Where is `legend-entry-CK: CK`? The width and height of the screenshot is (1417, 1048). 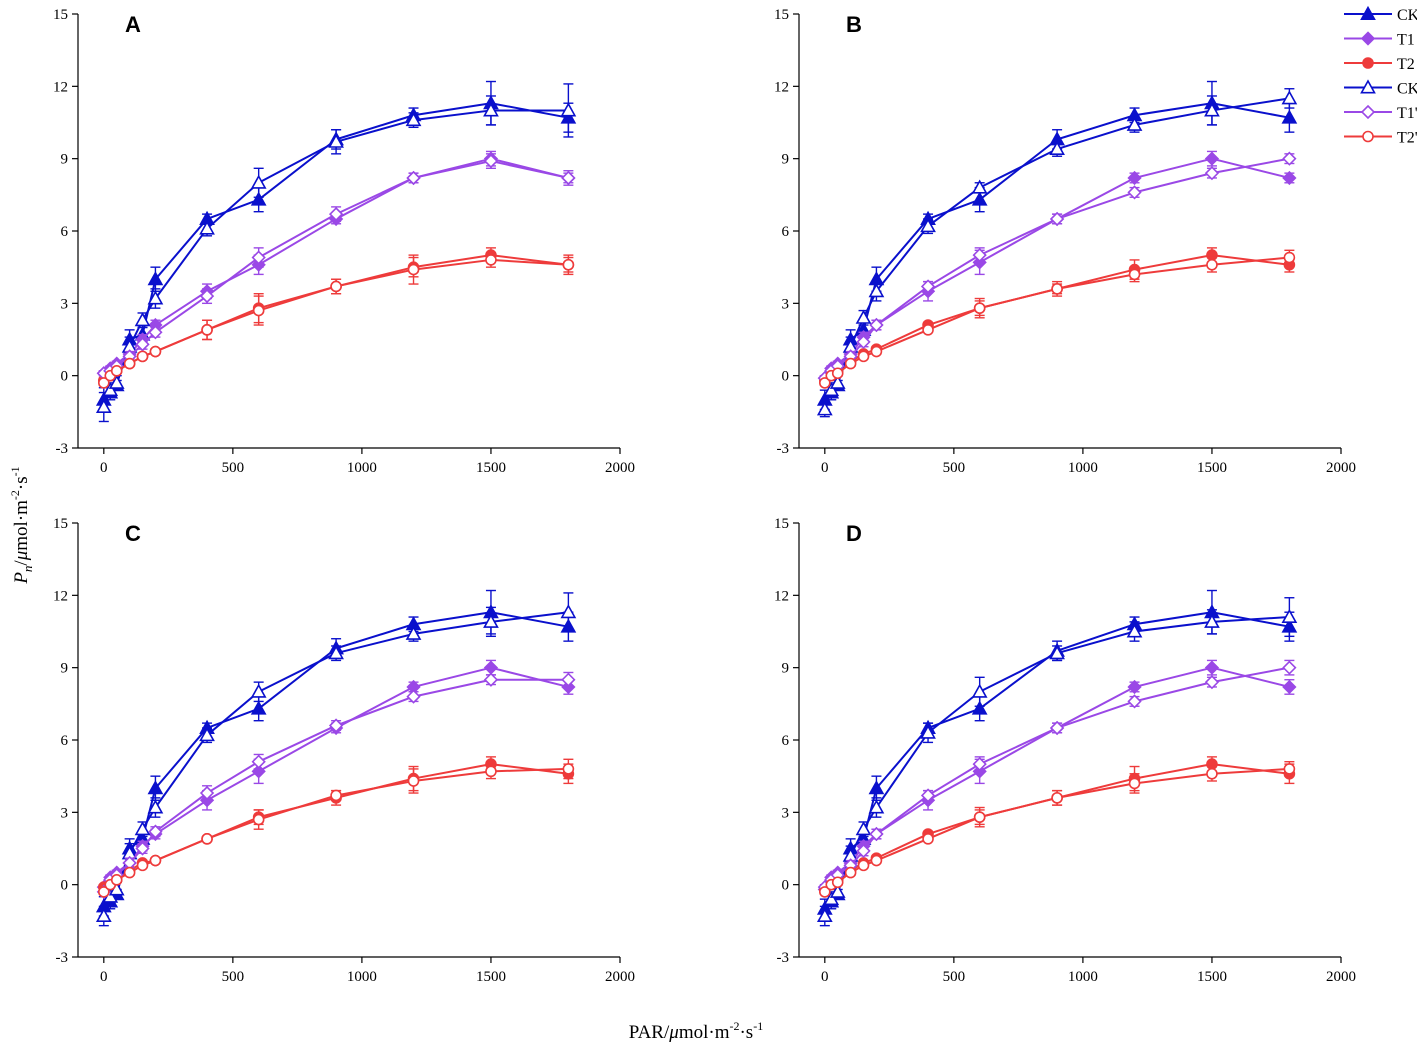
legend-entry-CK: CK is located at coordinates (1380, 14).